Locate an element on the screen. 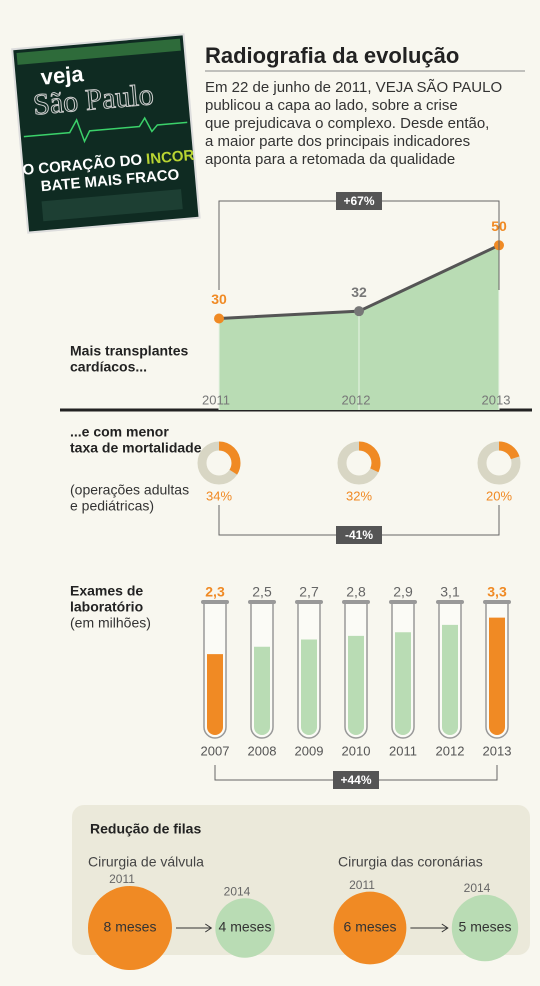  value-label: 20% is located at coordinates (499, 495).